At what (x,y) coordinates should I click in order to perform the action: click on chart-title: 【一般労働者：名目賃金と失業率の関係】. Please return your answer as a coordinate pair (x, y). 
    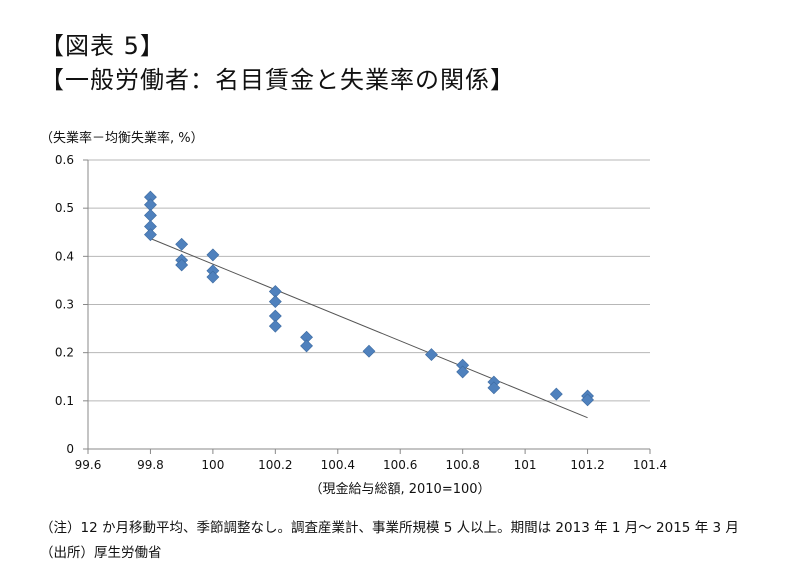
    Looking at the image, I should click on (277, 80).